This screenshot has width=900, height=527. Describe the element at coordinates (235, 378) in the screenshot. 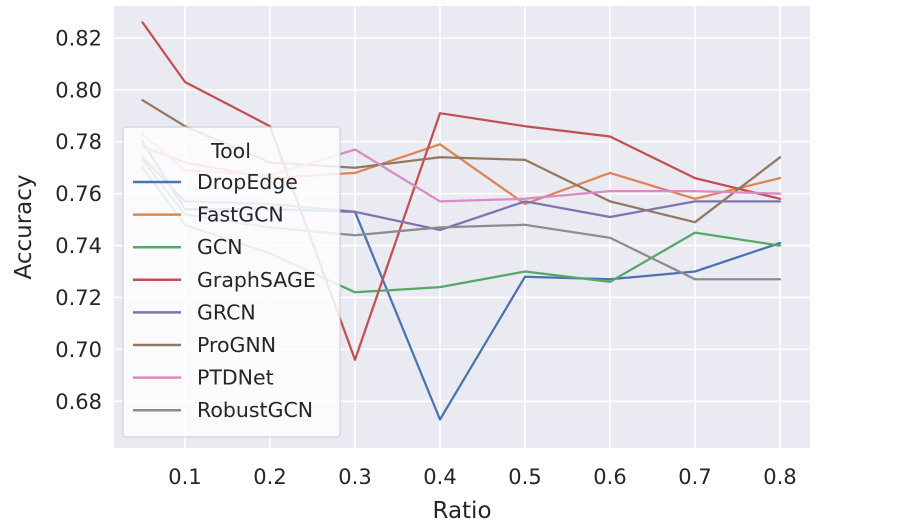

I see `legend-label-ptdnet: PTDNet` at that location.